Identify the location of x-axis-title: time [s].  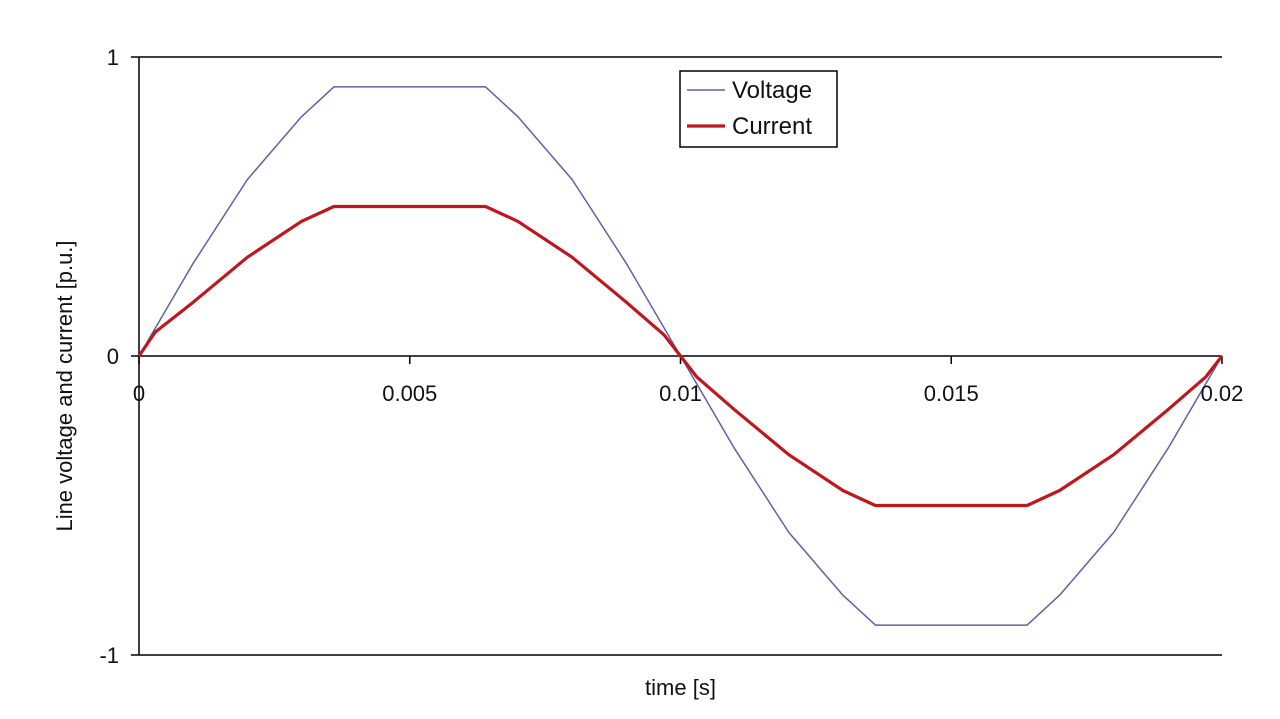
(680, 687).